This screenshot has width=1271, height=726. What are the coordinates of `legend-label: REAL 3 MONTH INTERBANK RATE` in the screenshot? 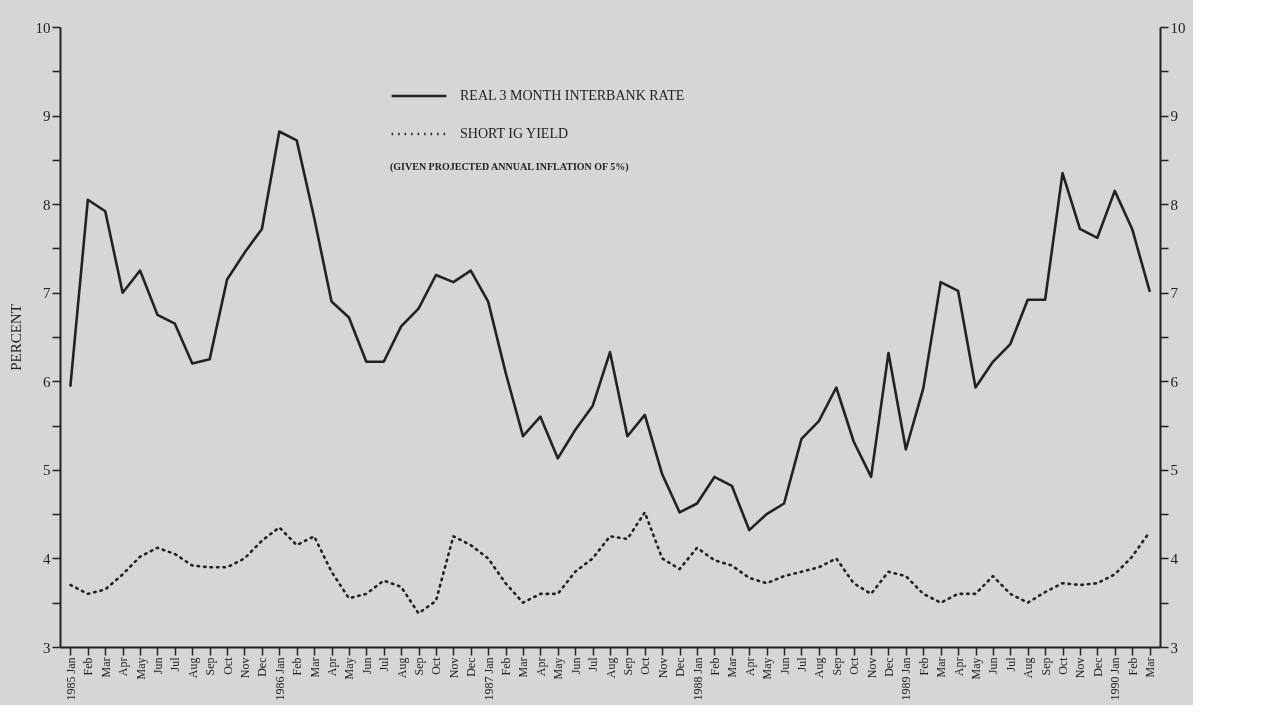 It's located at (572, 95).